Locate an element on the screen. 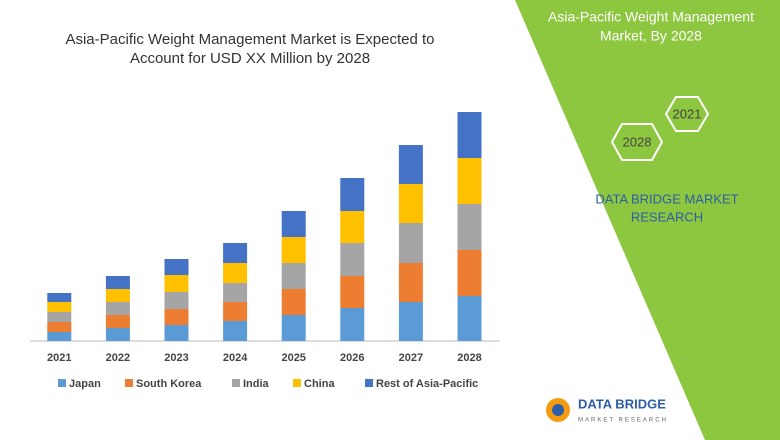 Image resolution: width=780 pixels, height=440 pixels. brand-text: RESEARCH is located at coordinates (667, 216).